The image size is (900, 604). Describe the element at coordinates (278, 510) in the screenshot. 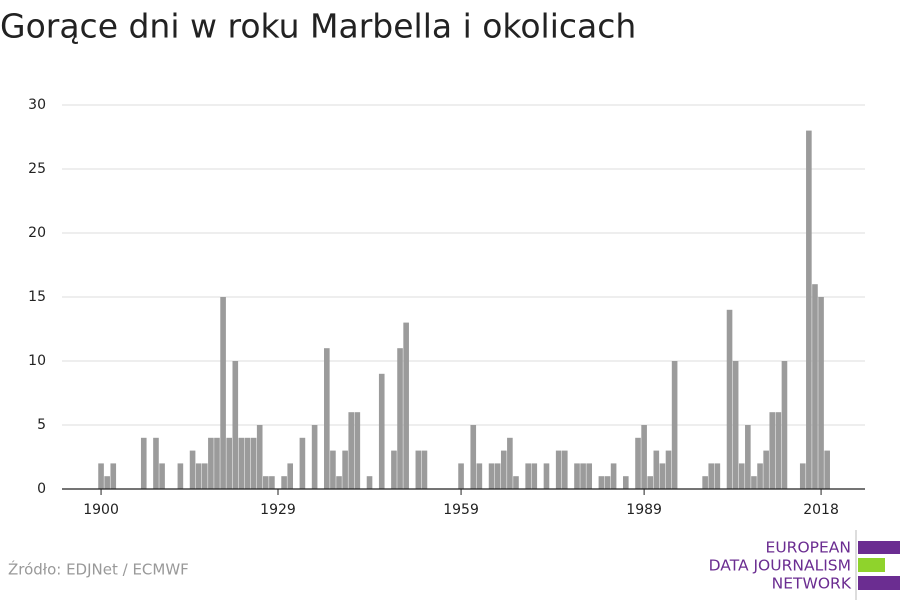

I see `x-tick-label: 1929` at that location.